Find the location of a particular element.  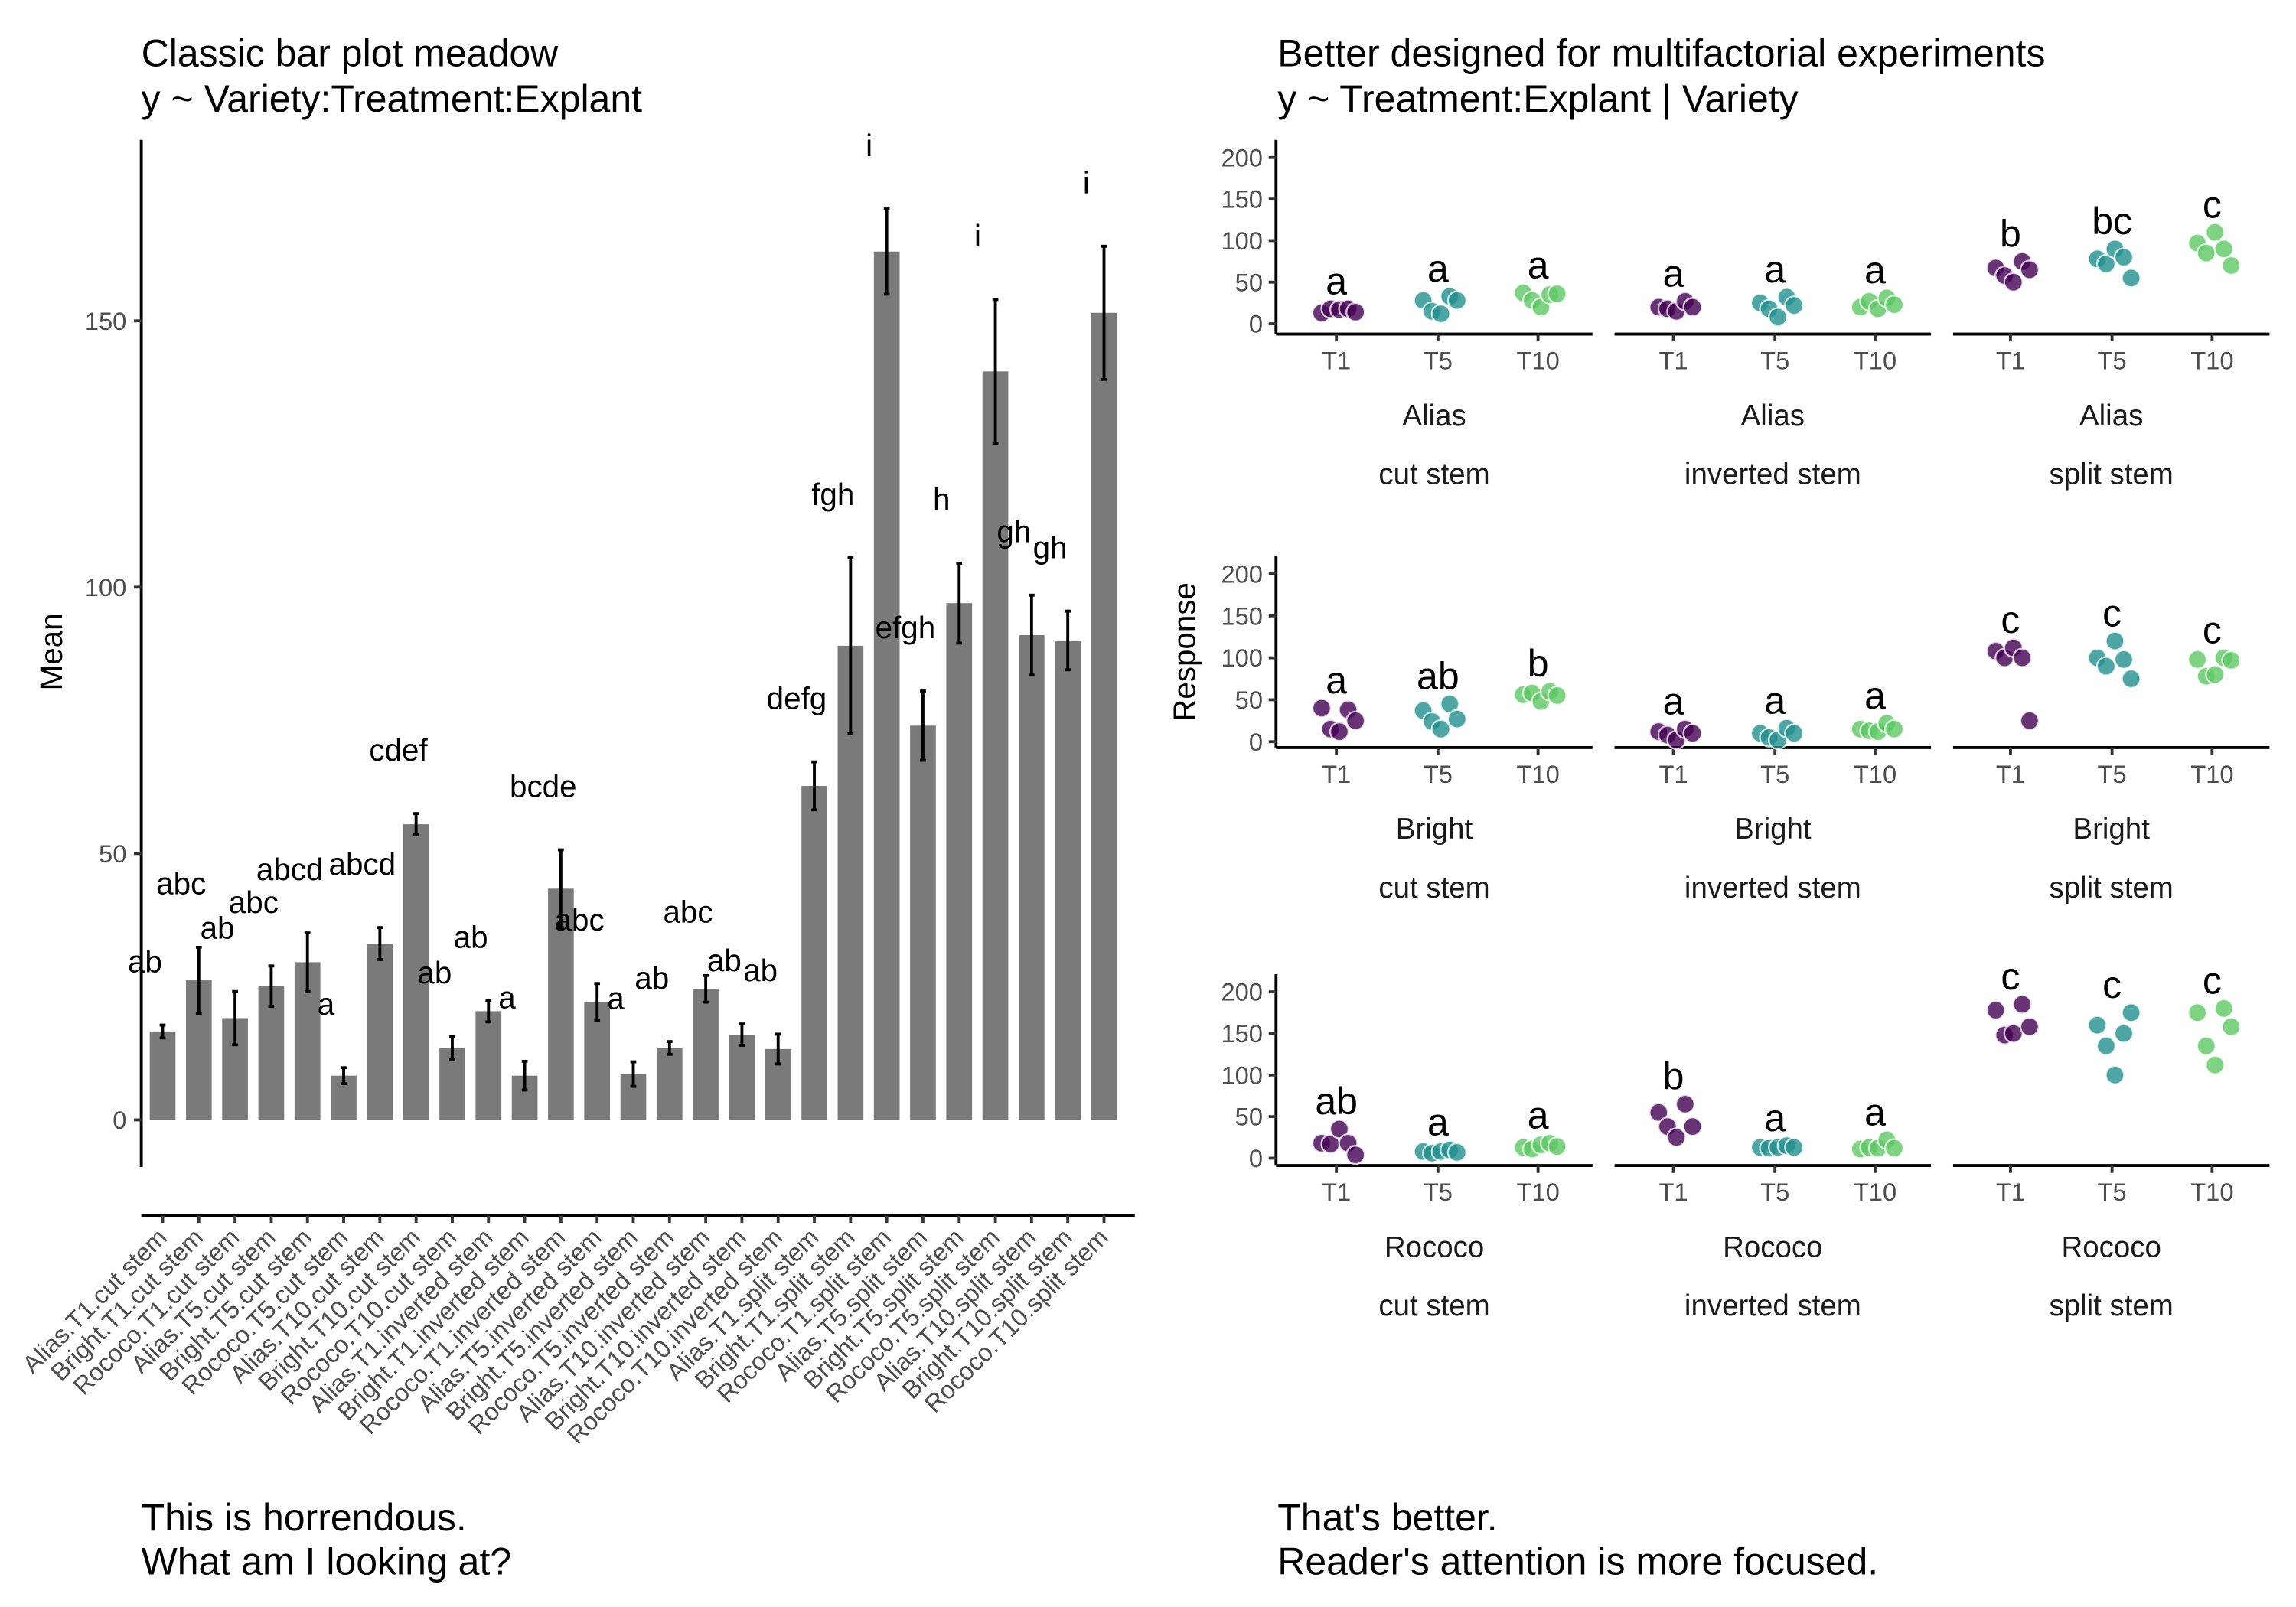

significance-letter: bc is located at coordinates (2112, 221).